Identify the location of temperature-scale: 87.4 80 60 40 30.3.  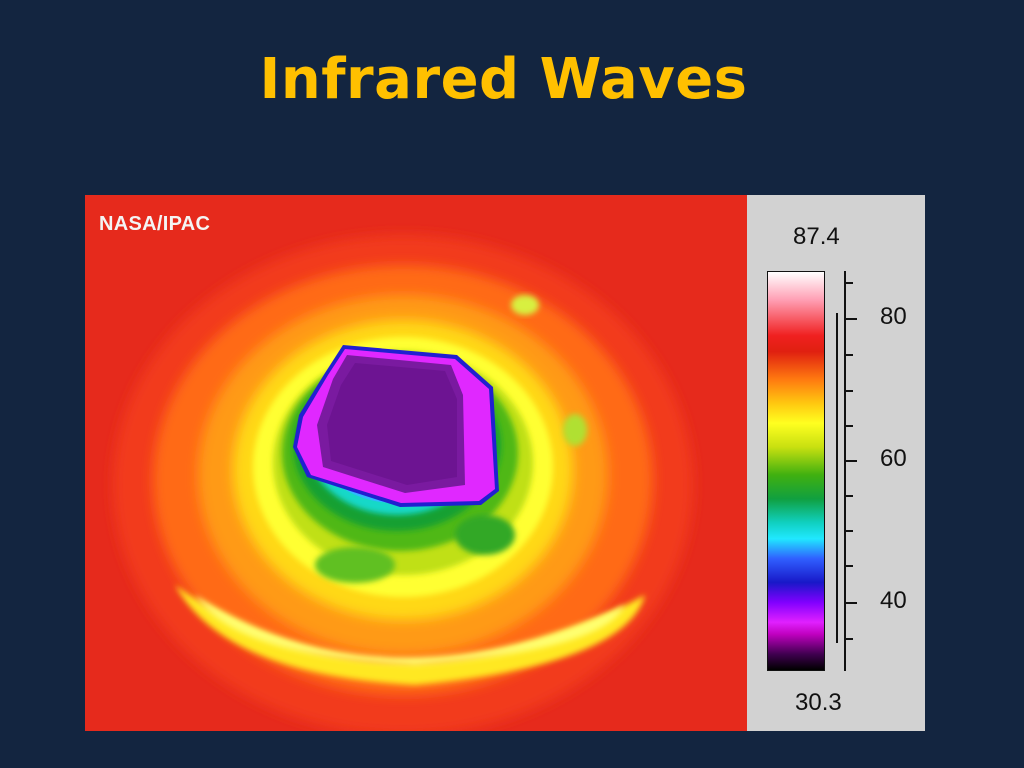
(836, 463).